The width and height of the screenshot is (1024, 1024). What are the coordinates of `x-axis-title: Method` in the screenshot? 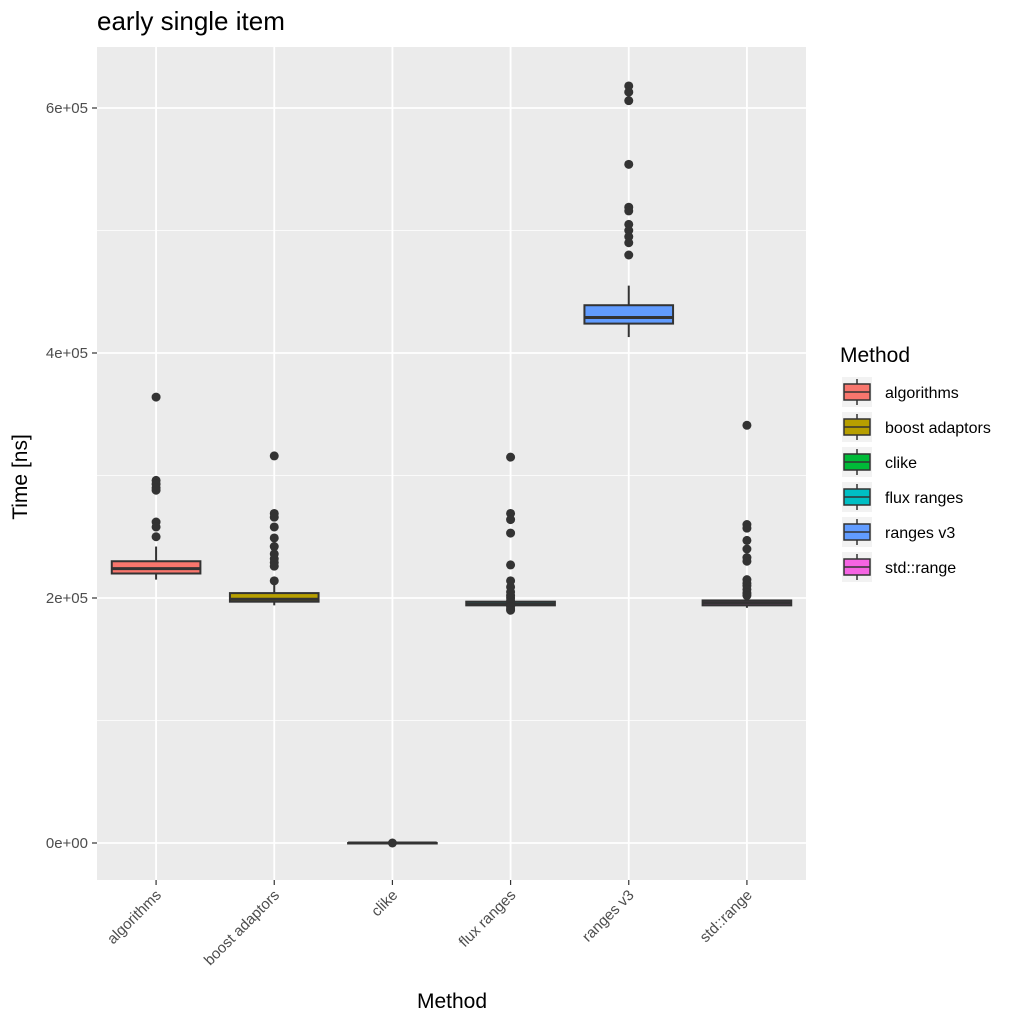 It's located at (452, 1001).